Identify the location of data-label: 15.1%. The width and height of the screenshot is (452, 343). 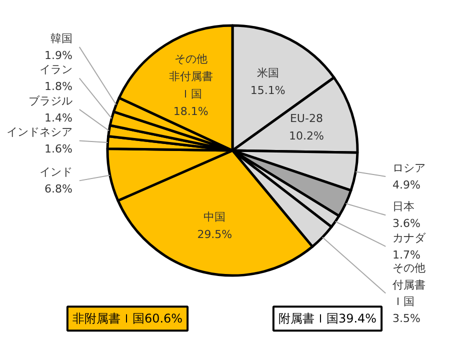
(268, 90).